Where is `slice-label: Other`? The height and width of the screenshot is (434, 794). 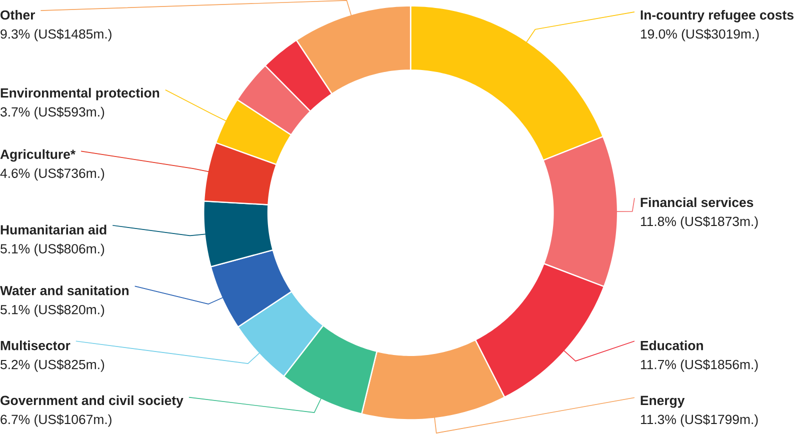 slice-label: Other is located at coordinates (18, 15).